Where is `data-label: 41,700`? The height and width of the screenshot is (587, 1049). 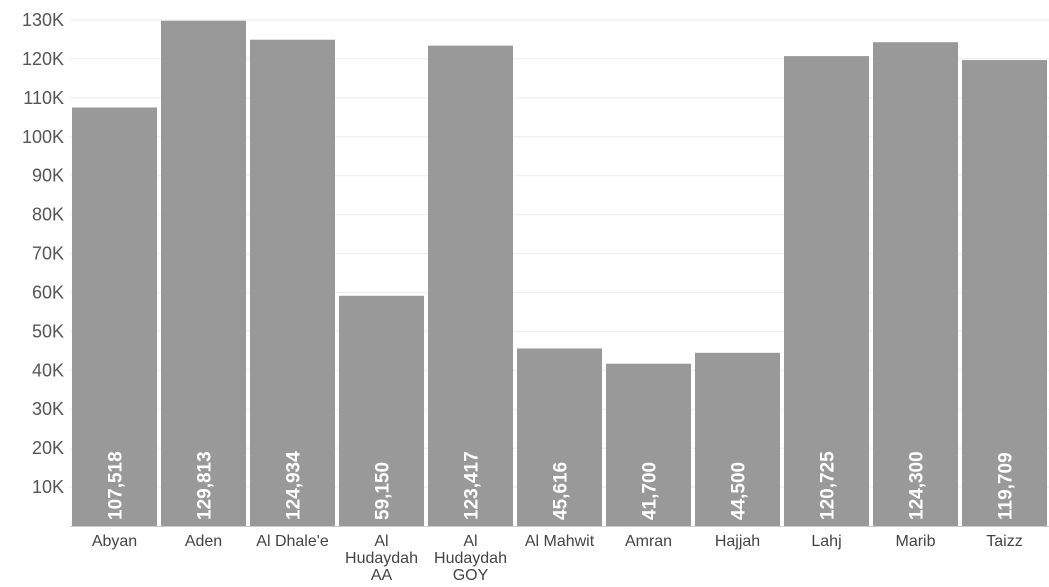
data-label: 41,700 is located at coordinates (650, 491).